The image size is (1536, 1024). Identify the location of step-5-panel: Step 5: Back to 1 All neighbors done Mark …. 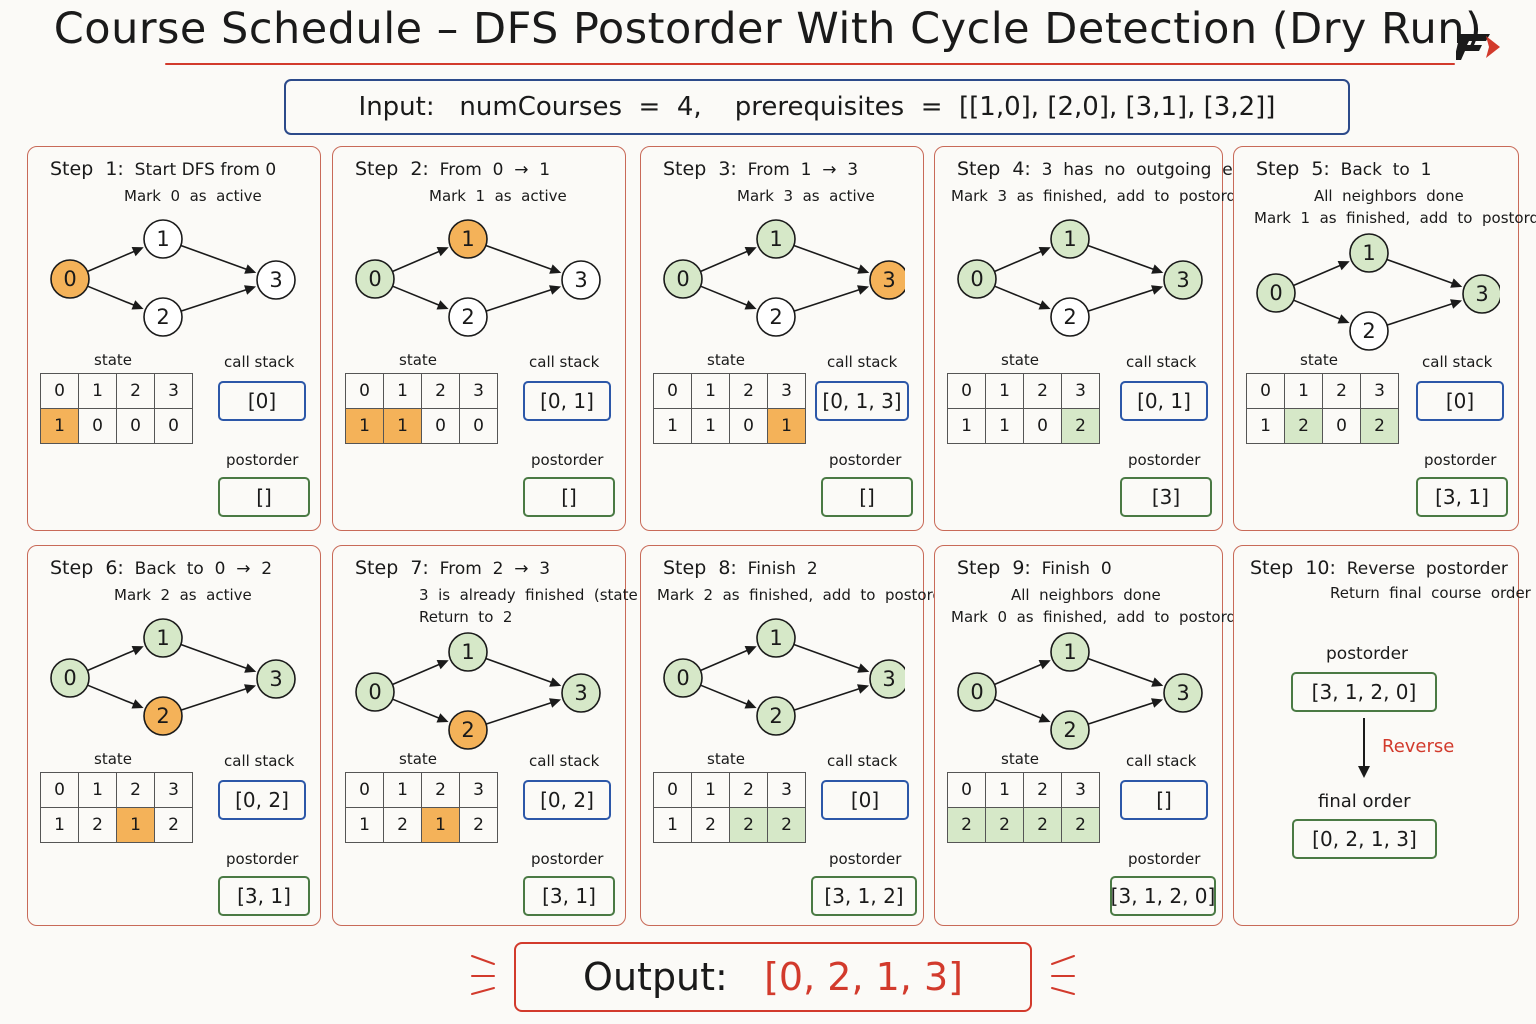
(1384, 338).